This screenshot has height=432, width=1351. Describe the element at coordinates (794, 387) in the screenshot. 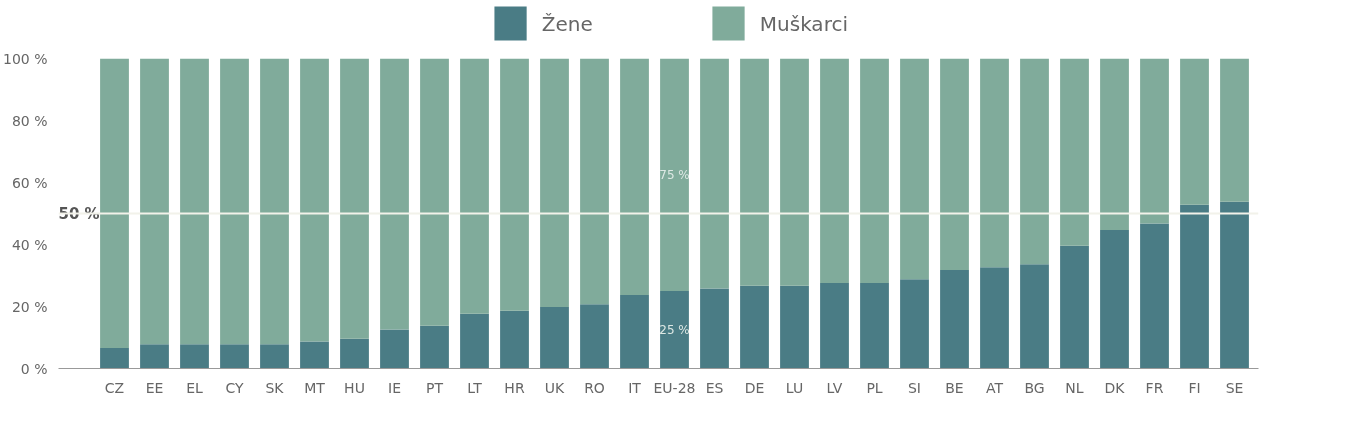

I see `x-tick-label: LU` at that location.